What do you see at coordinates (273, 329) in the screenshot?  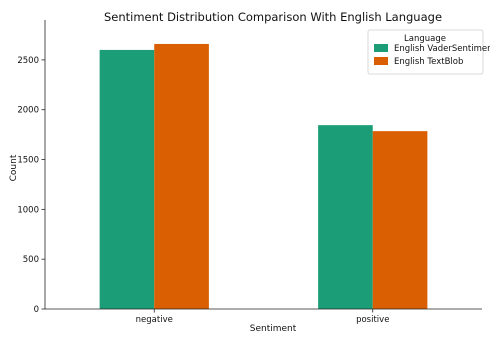 I see `x-axis-label: Sentiment` at bounding box center [273, 329].